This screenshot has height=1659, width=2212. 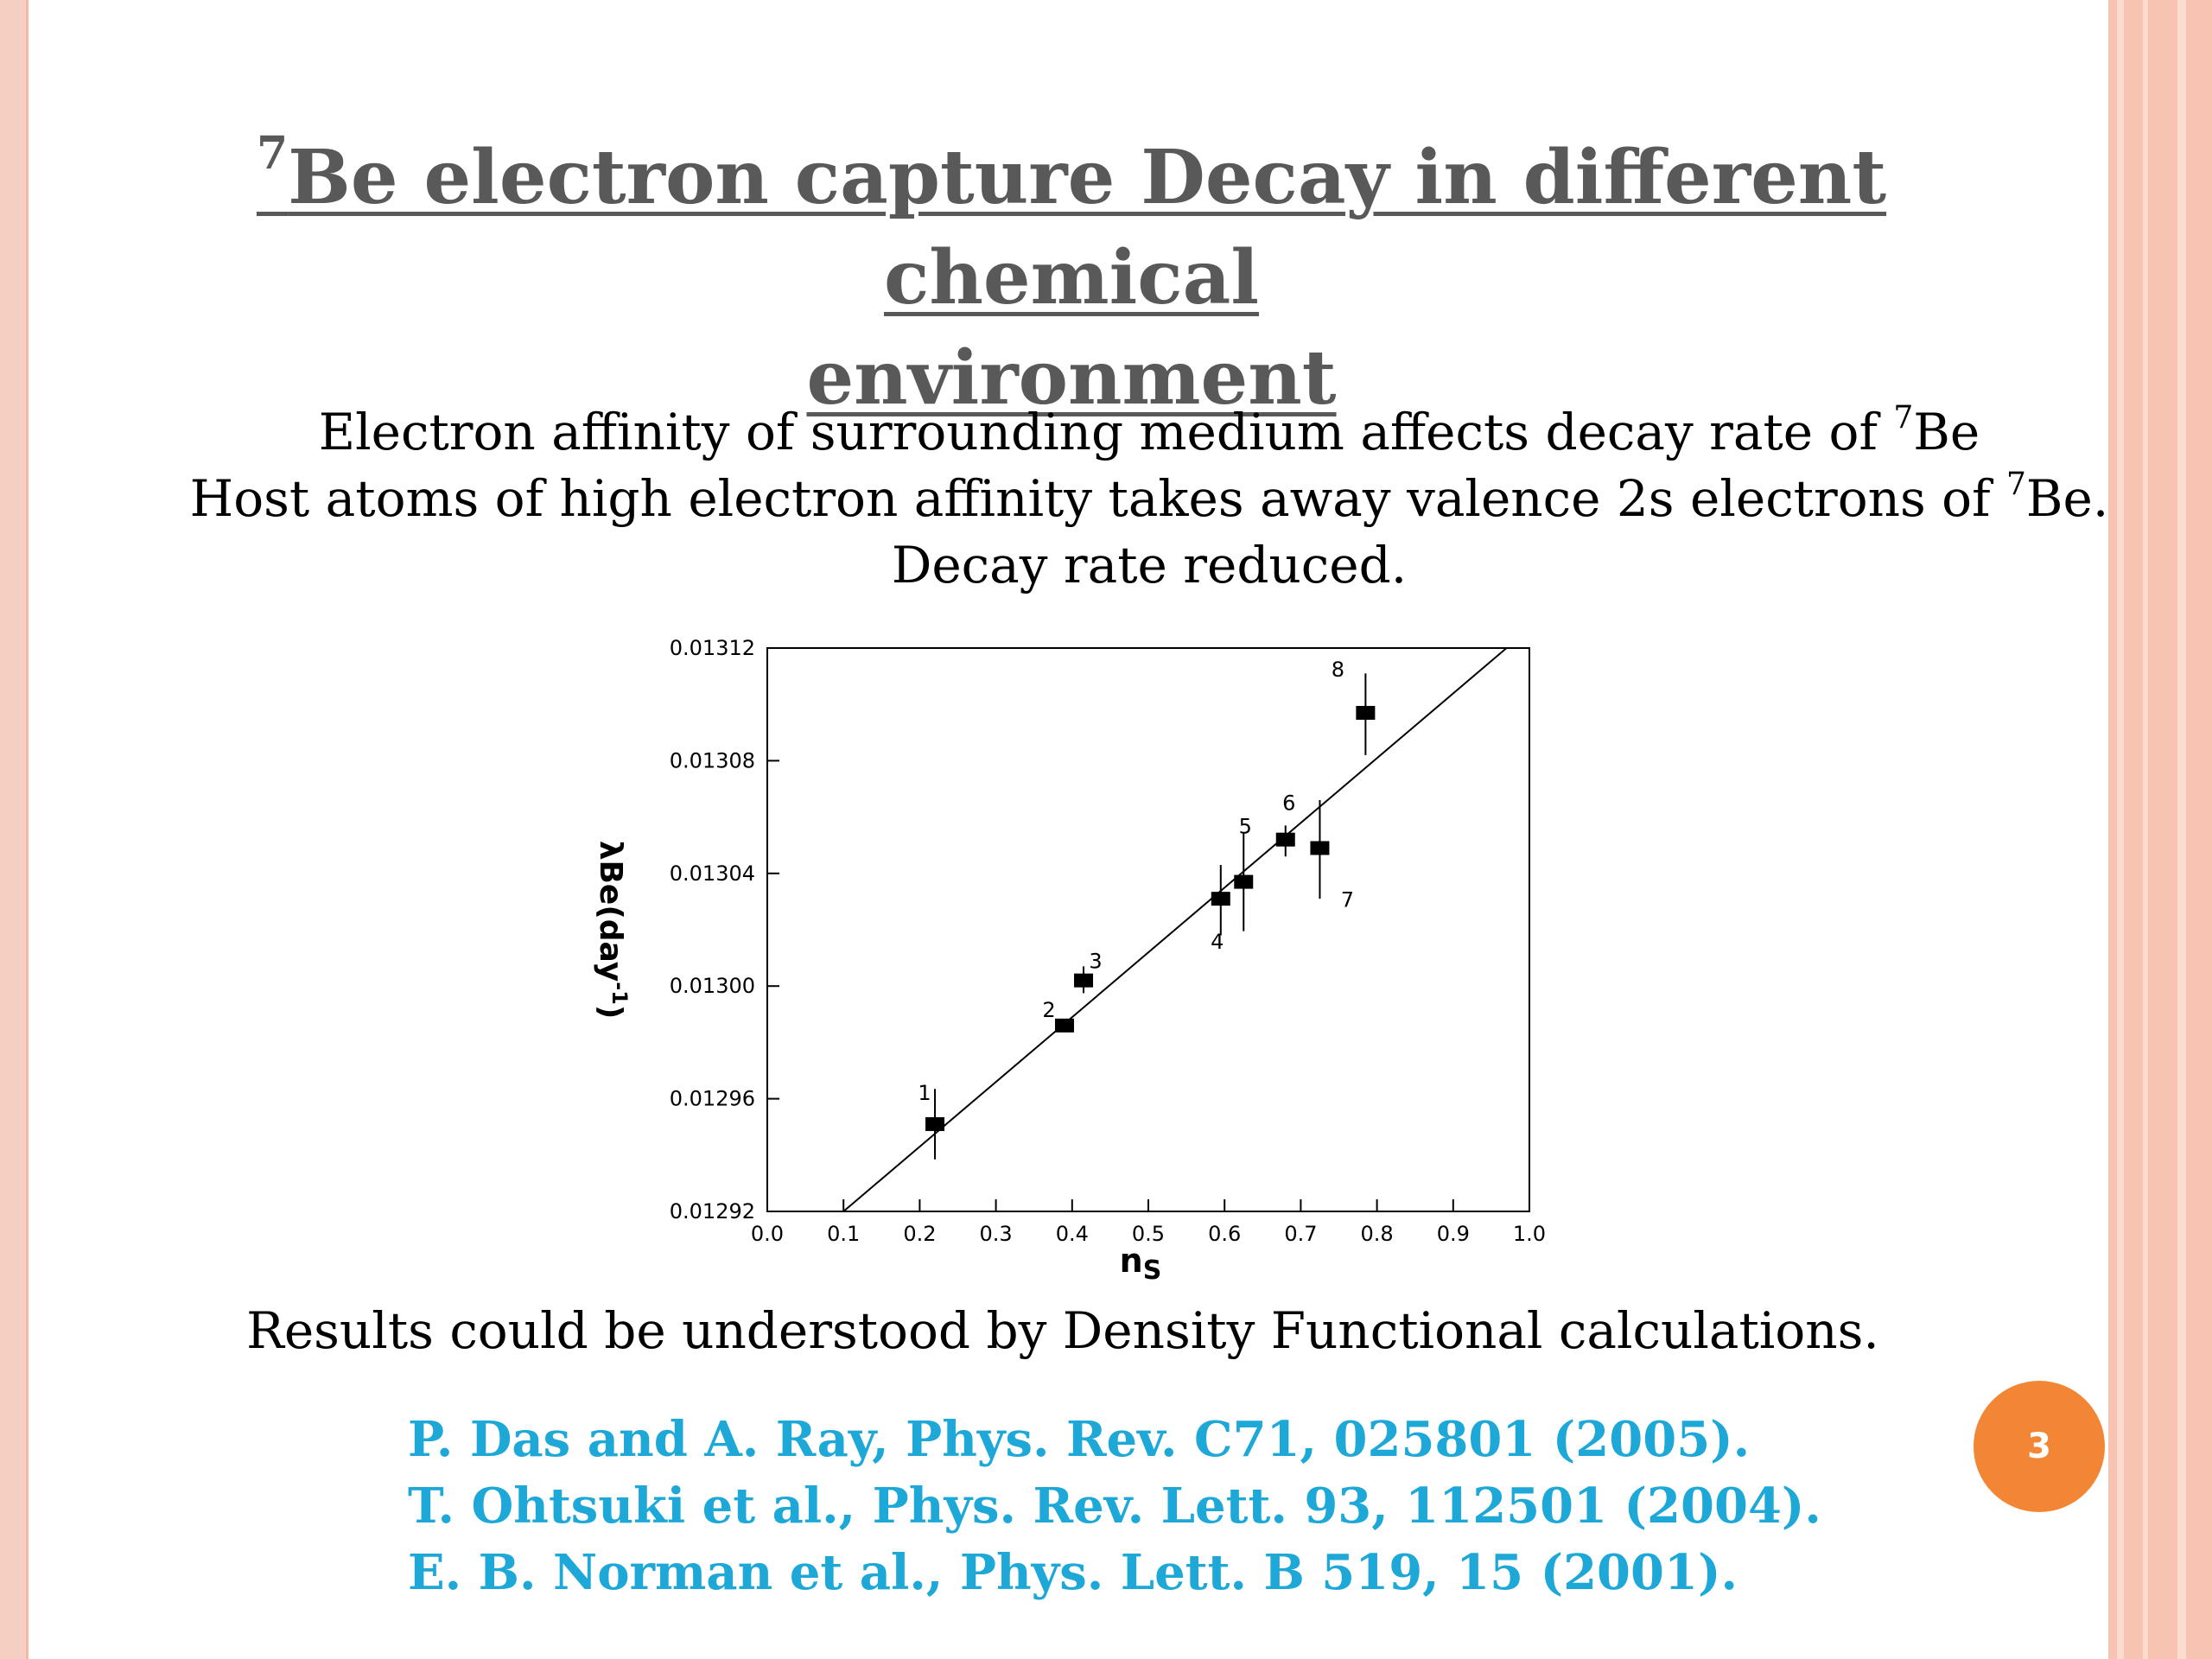 I want to click on x-tick-label: 0.7, so click(x=1300, y=1234).